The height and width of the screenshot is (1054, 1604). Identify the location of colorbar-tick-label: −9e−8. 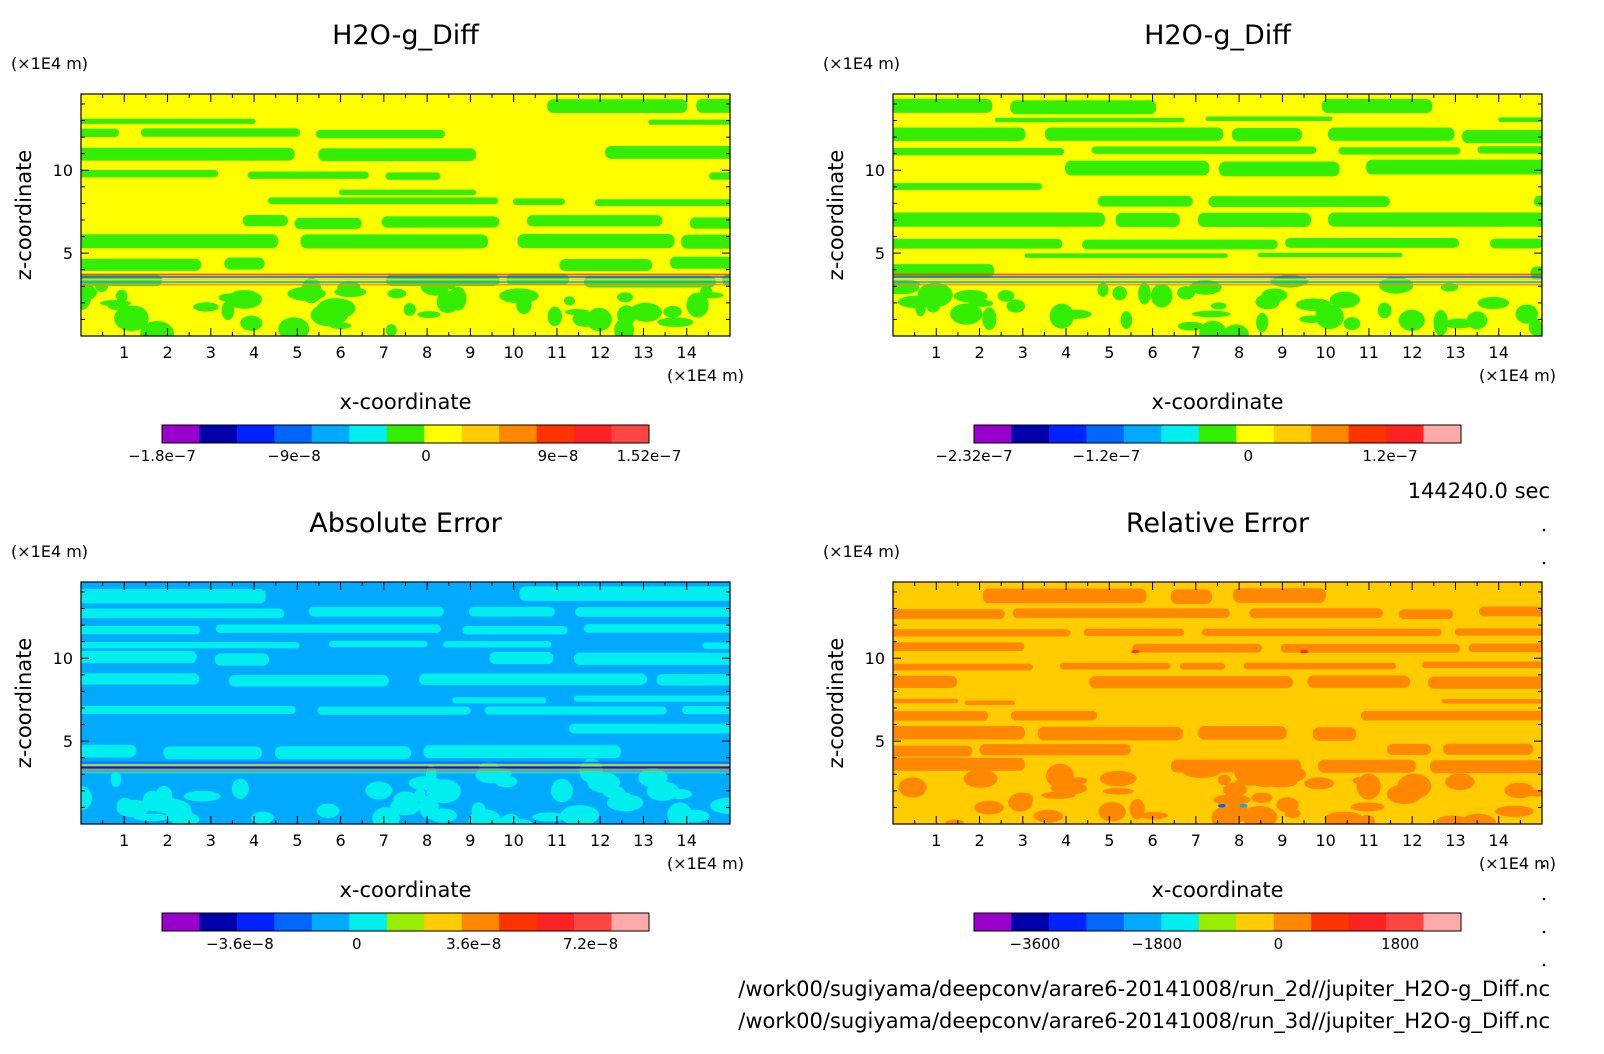
(293, 456).